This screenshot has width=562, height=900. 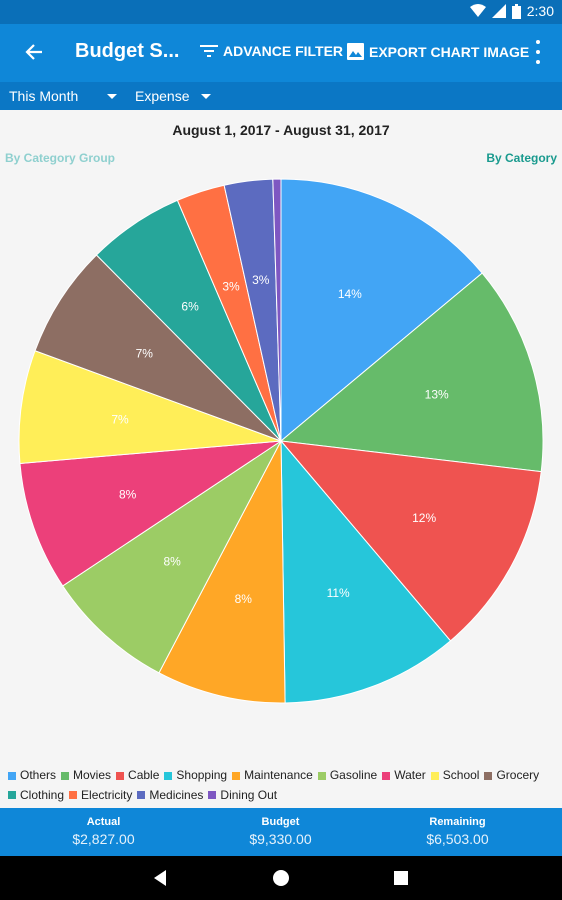 I want to click on by-category-group-toggle: By Category Group, so click(x=60, y=158).